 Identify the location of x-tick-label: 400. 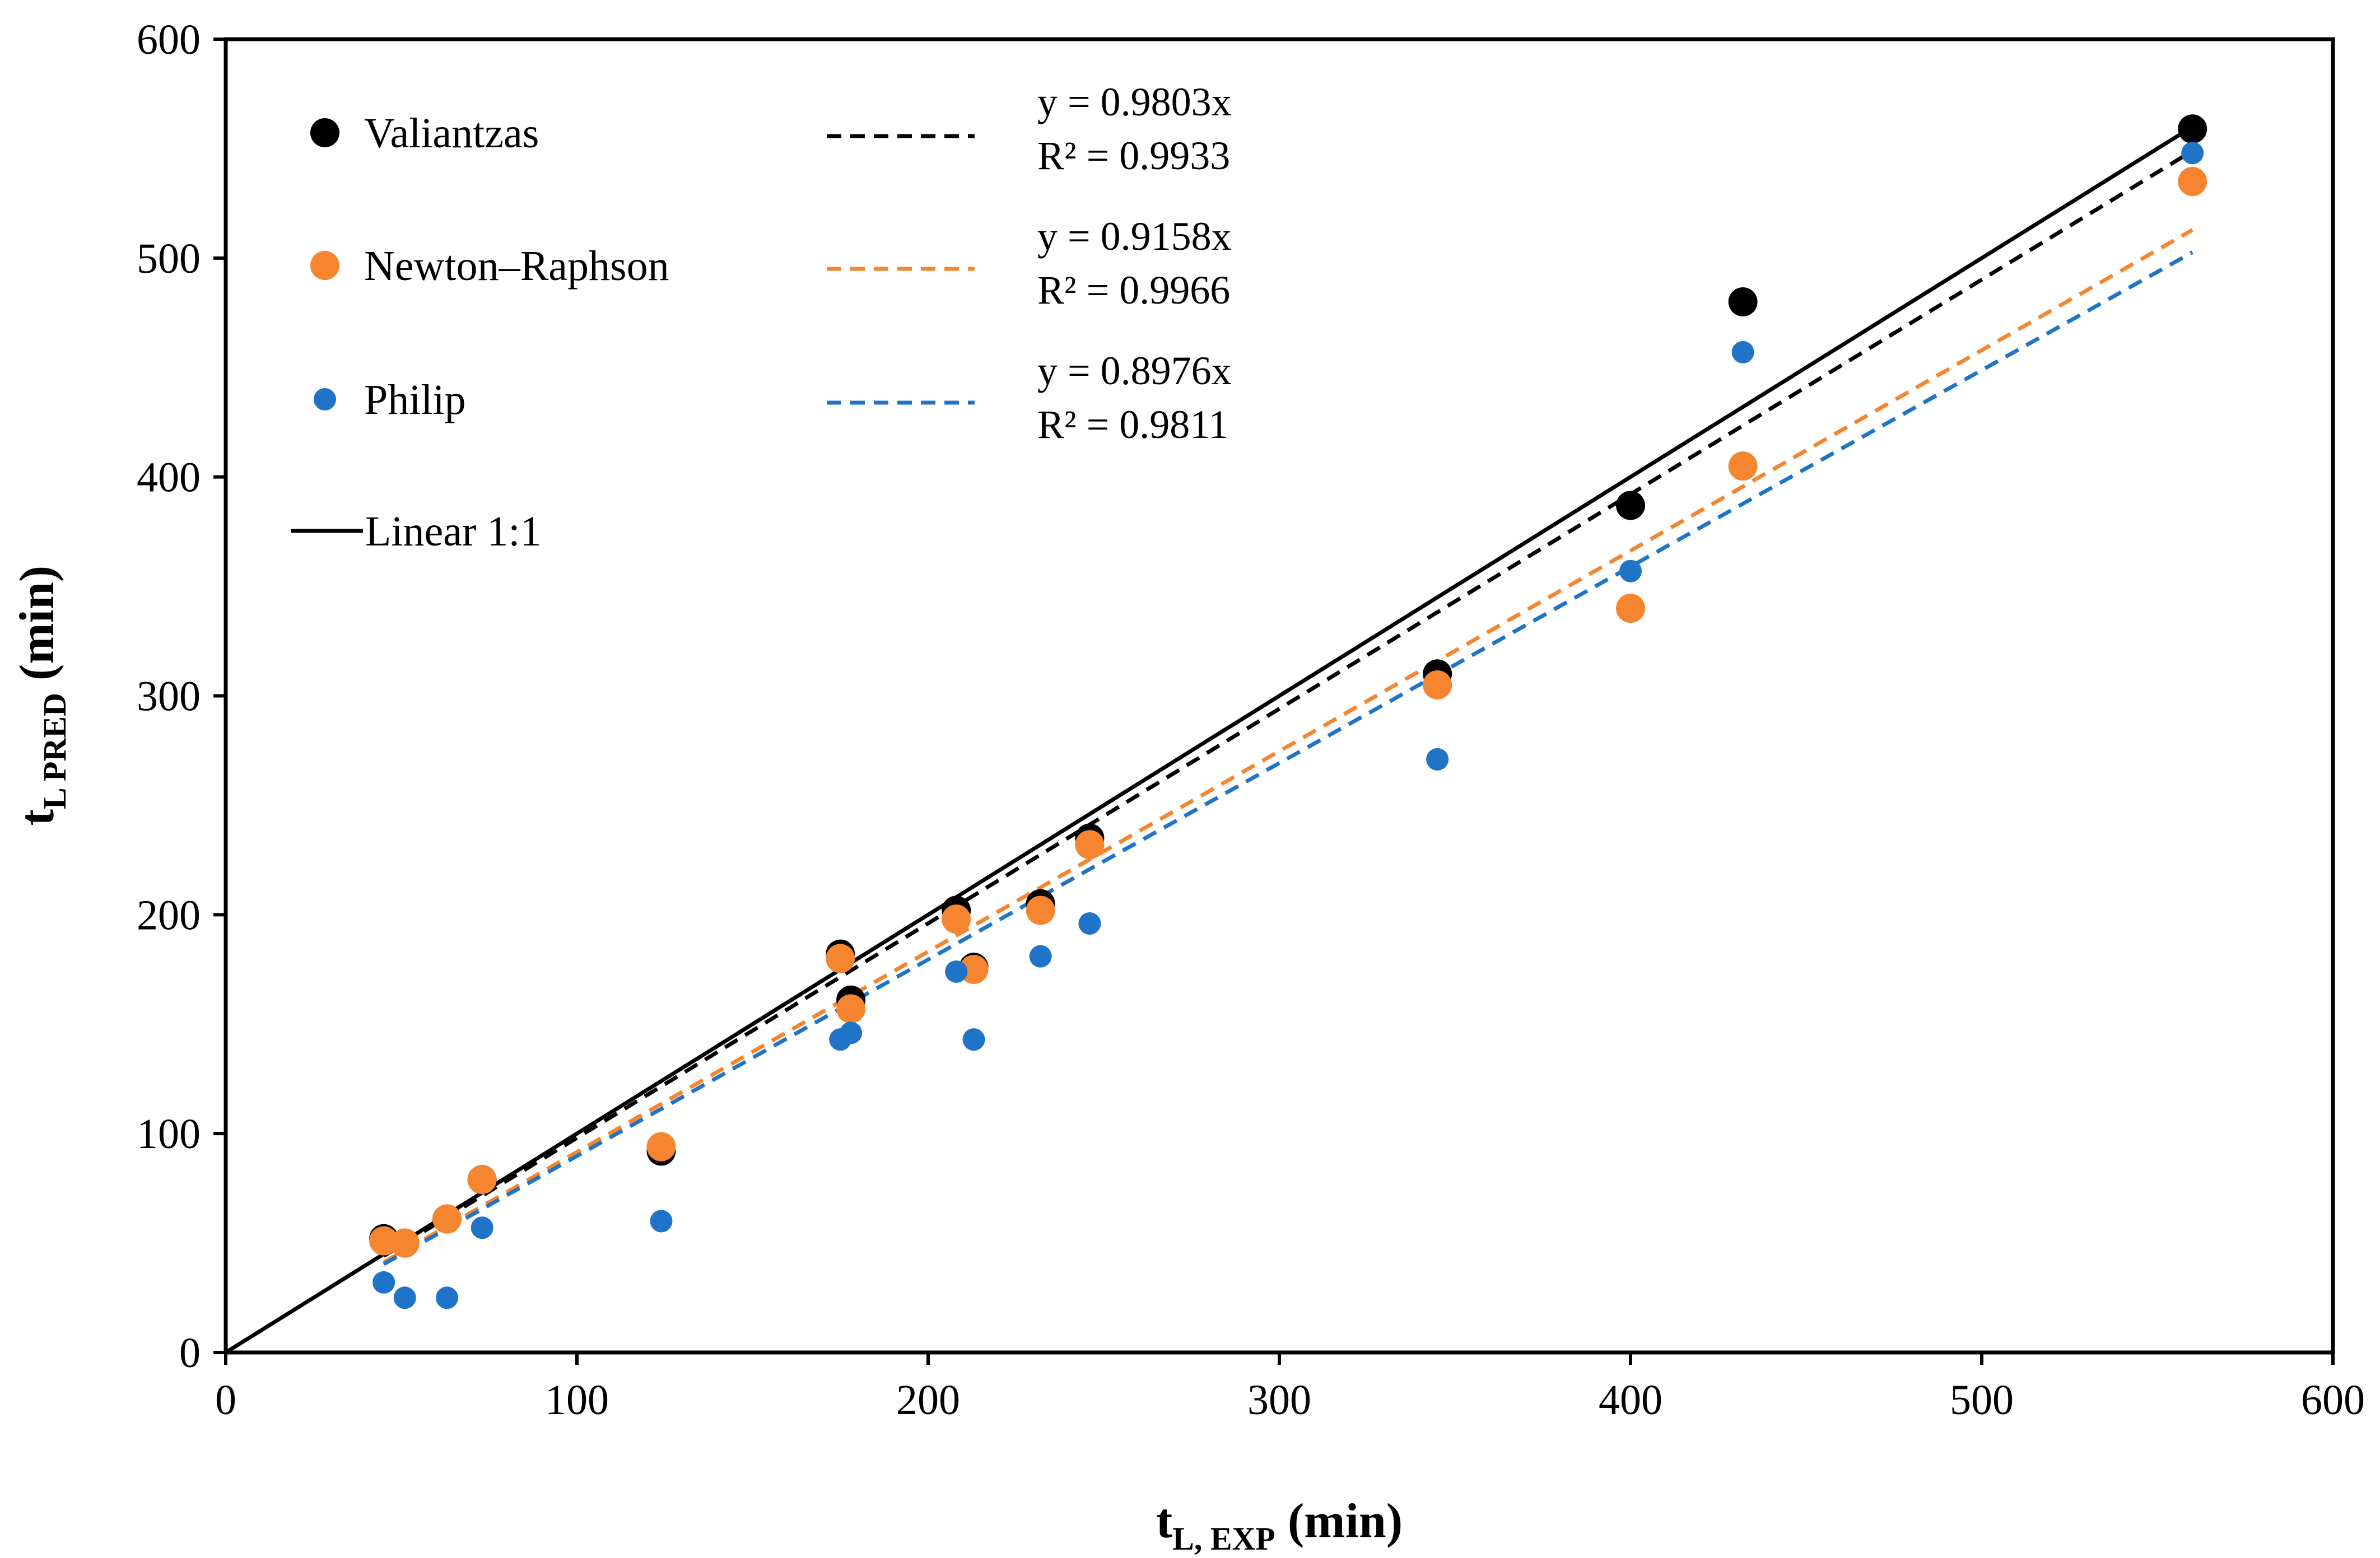
(1630, 1401).